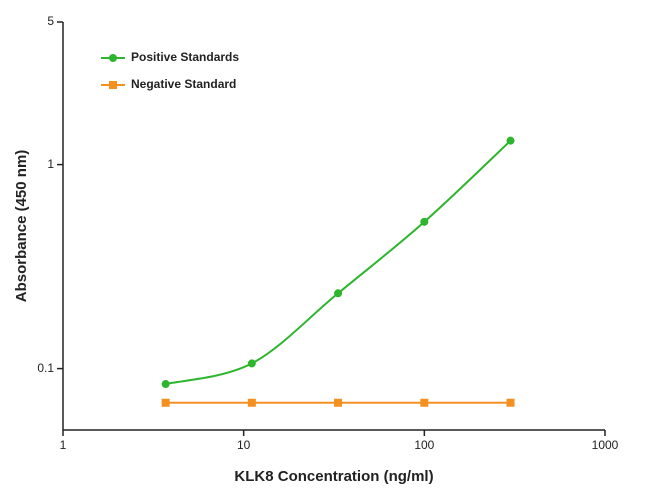 Image resolution: width=650 pixels, height=498 pixels. I want to click on x-tick-label: 10, so click(244, 445).